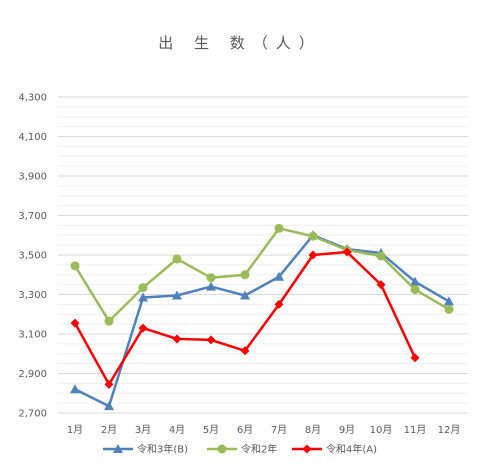  Describe the element at coordinates (211, 430) in the screenshot. I see `x-tick-label: 5月` at that location.